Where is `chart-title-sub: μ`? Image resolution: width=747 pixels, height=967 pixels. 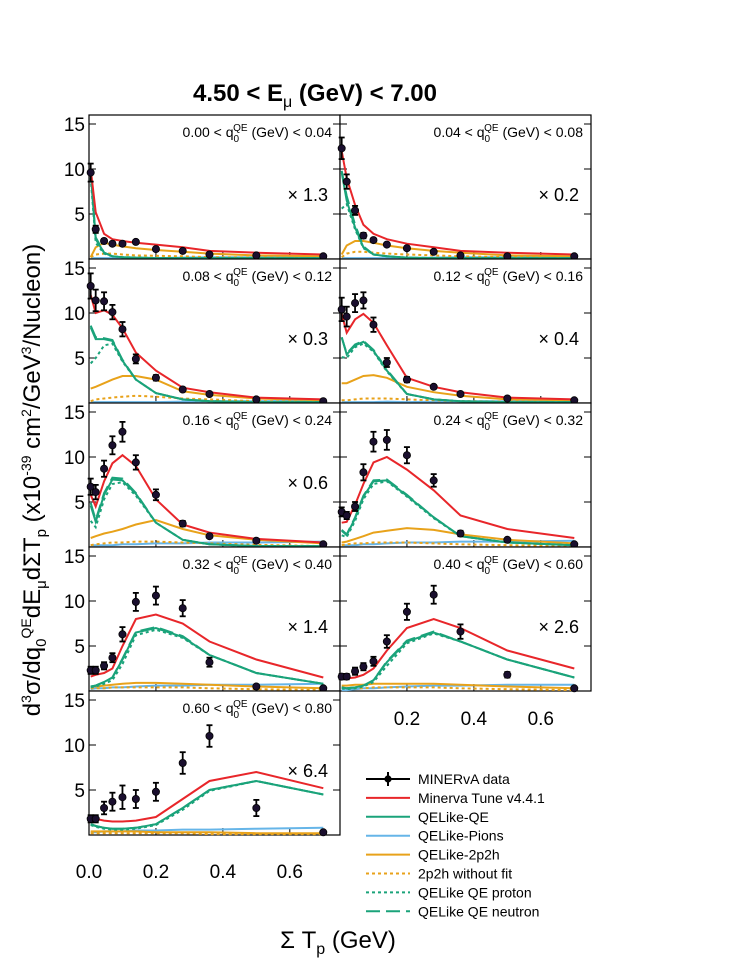 chart-title-sub: μ is located at coordinates (287, 102).